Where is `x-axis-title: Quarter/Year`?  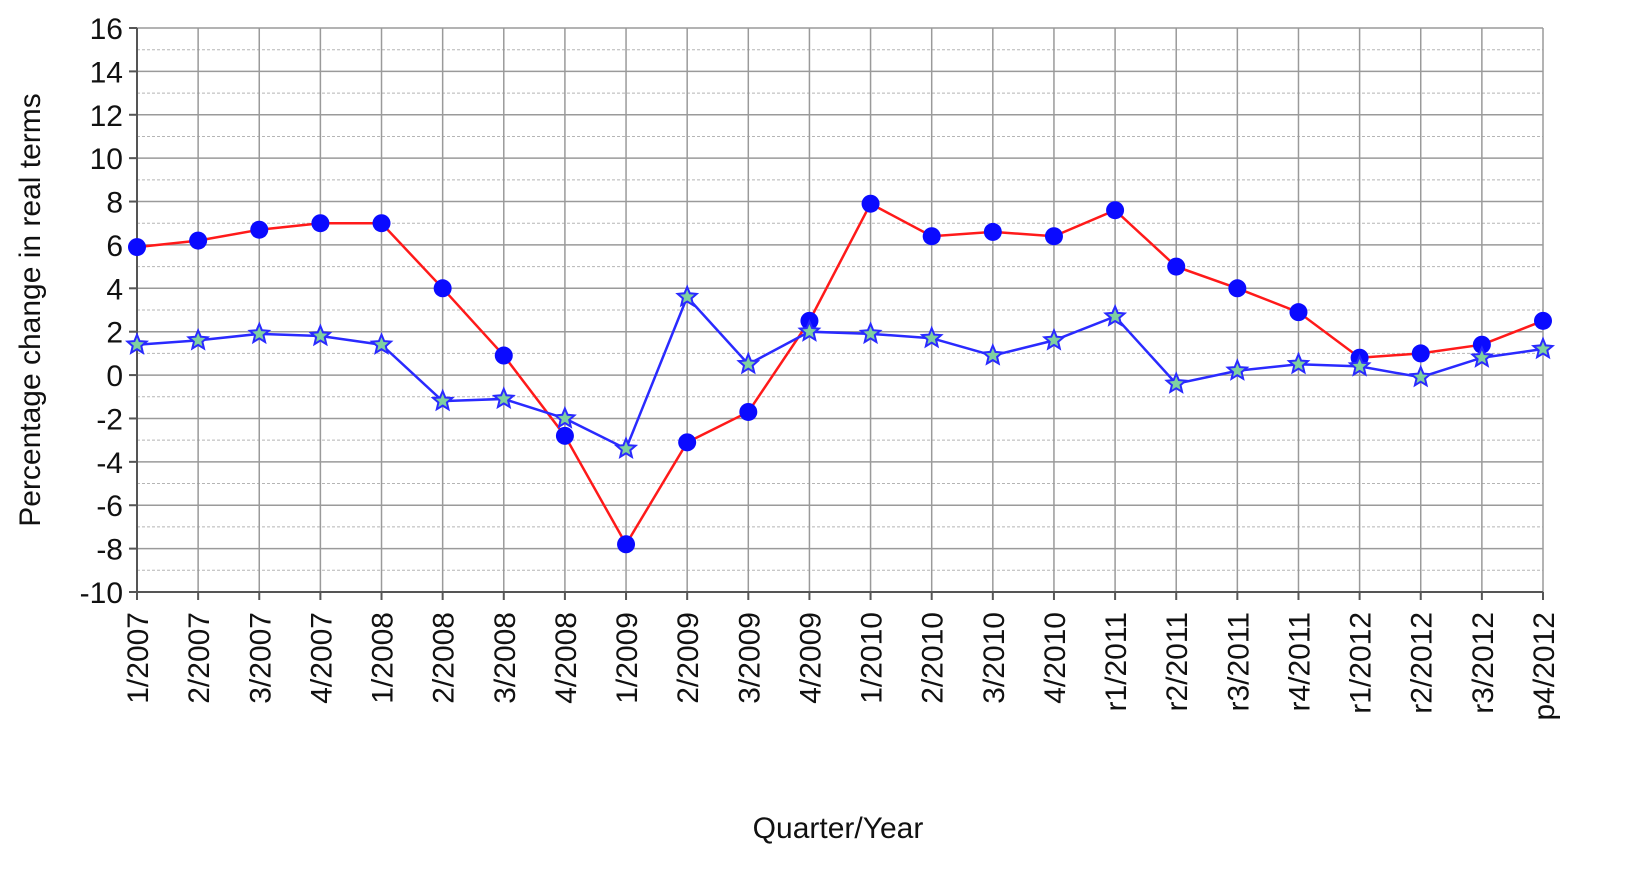
x-axis-title: Quarter/Year is located at coordinates (838, 828).